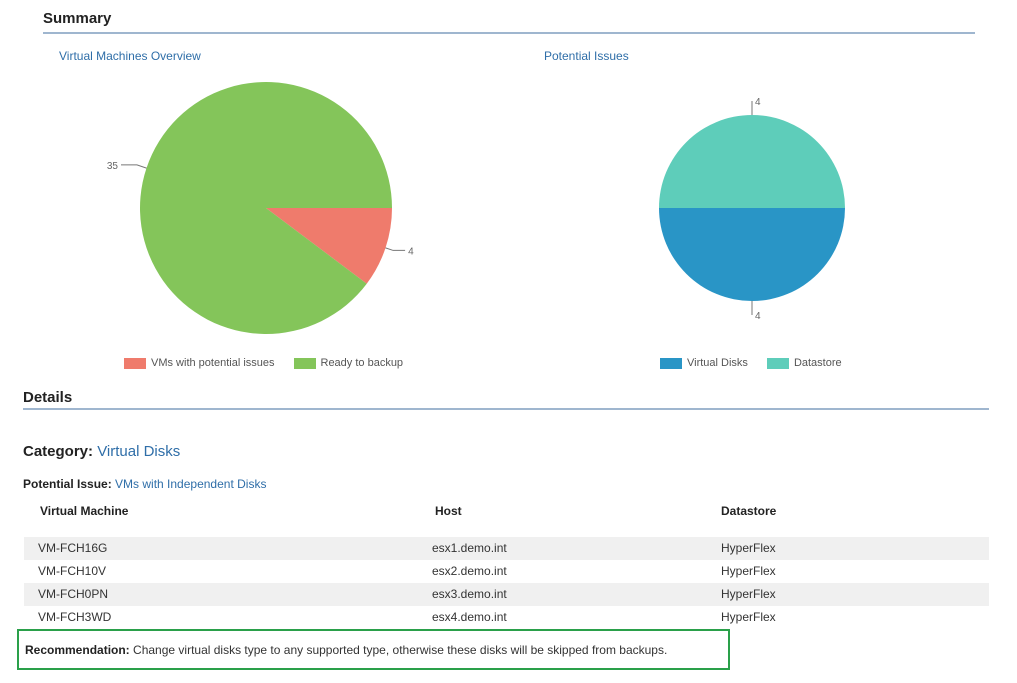 This screenshot has height=683, width=1017. I want to click on table-row: VM-FCH10V esx2.demo.int HyperFlex, so click(506, 571).